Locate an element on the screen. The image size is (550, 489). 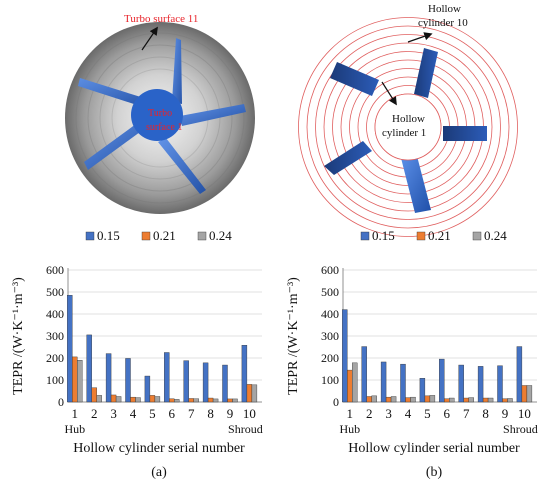
bar-0.21-7 is located at coordinates (191, 400).